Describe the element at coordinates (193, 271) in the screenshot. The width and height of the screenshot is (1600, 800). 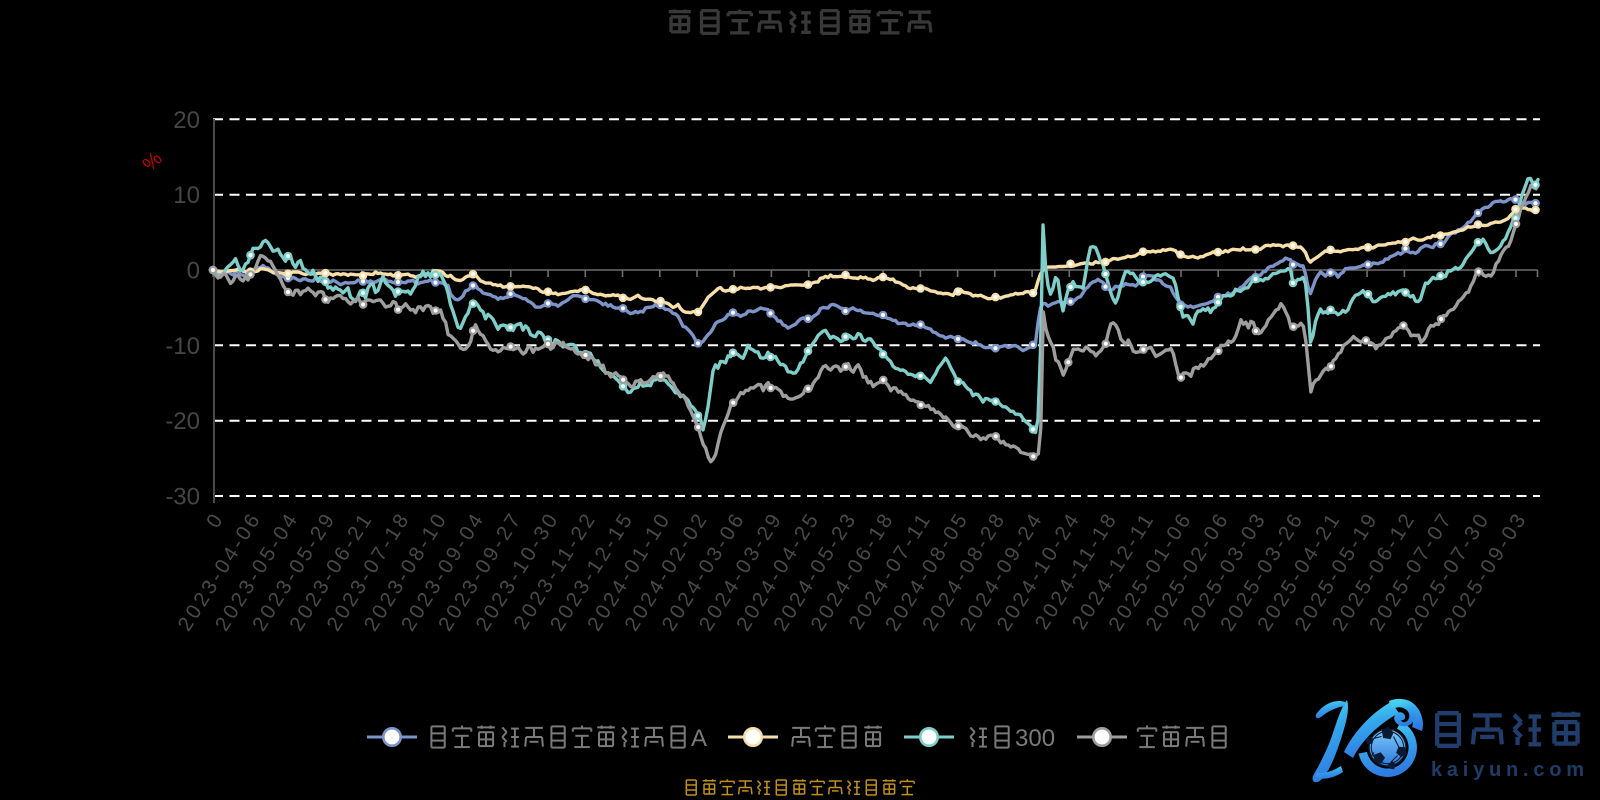
I see `svg-text: 0` at that location.